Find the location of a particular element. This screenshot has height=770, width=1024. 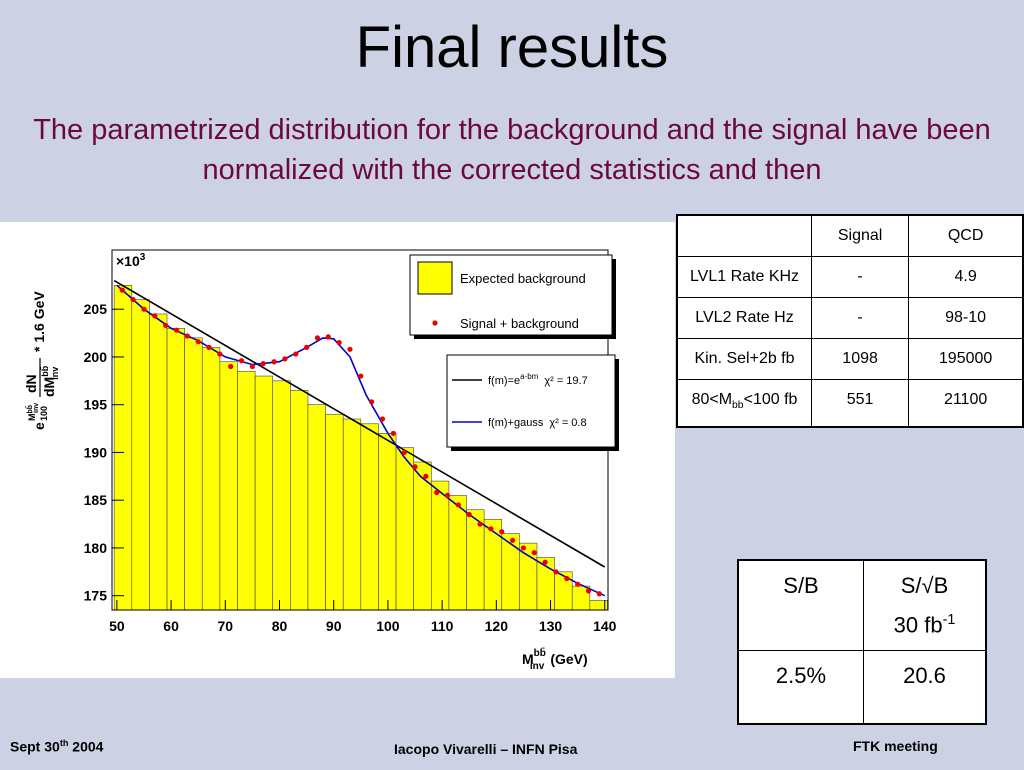

y-tick-label: 175 is located at coordinates (96, 596).